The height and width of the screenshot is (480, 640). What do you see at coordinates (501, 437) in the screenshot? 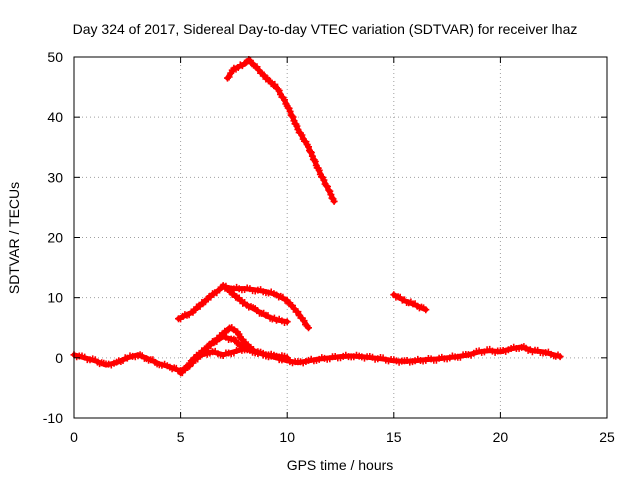
I see `x-tick-label: 20` at bounding box center [501, 437].